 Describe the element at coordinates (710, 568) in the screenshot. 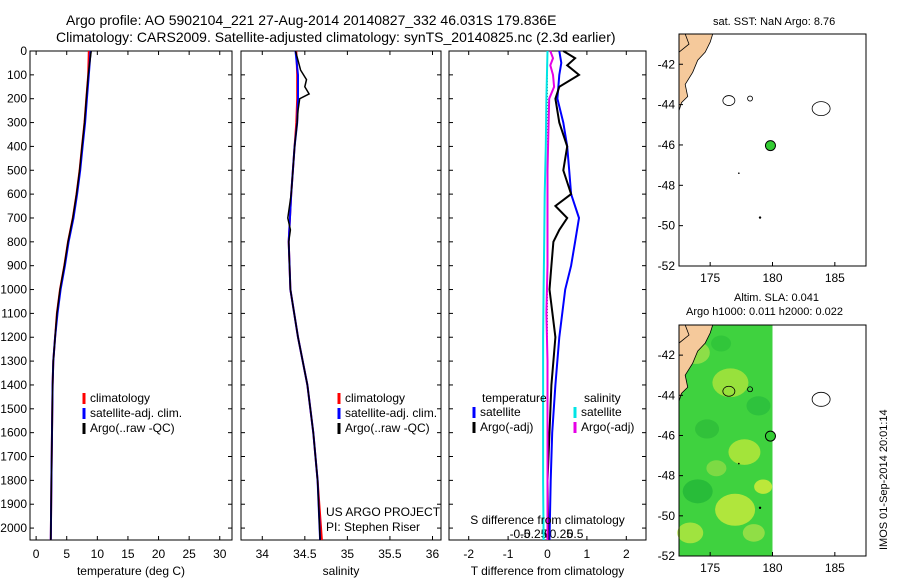

I see `sla-map-xtick-label: 175` at that location.